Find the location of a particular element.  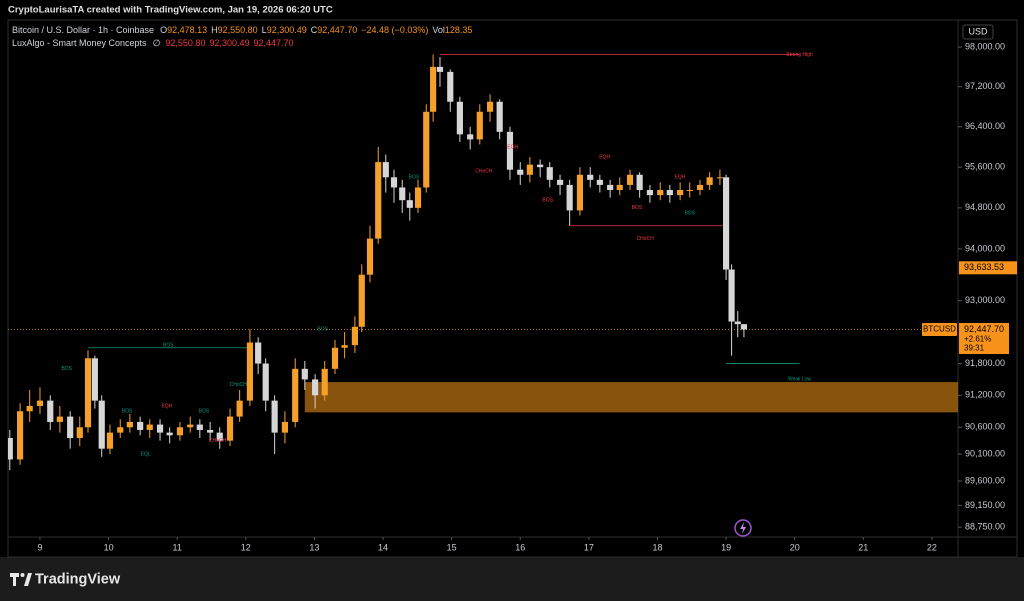

ohlc-key: L is located at coordinates (264, 30).